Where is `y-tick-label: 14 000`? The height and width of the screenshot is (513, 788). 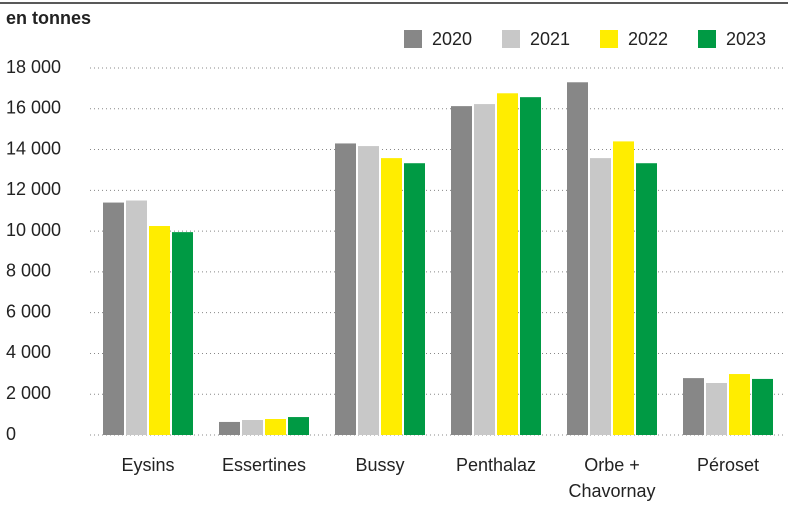
y-tick-label: 14 000 is located at coordinates (33, 148).